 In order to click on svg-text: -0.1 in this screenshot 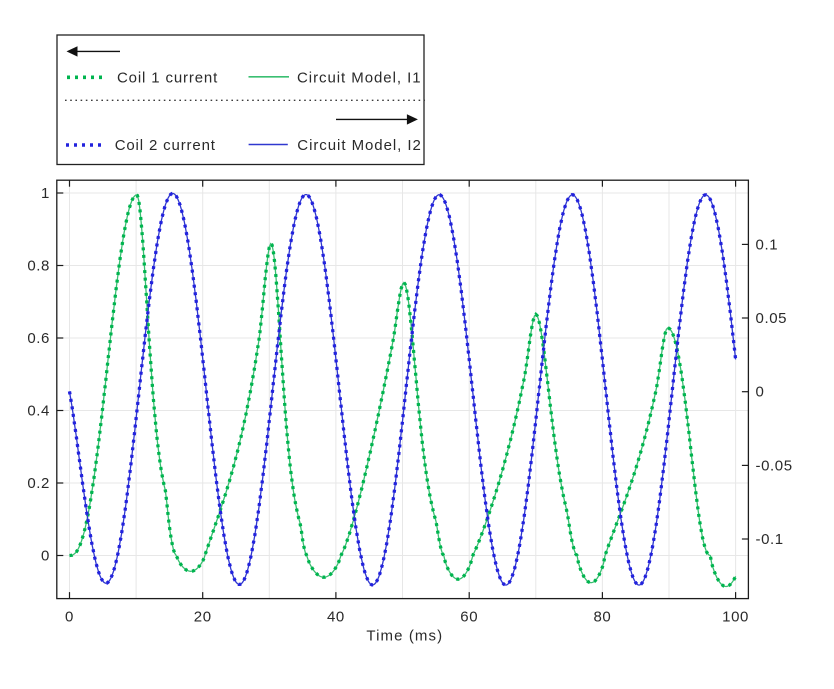, I will do `click(770, 539)`.